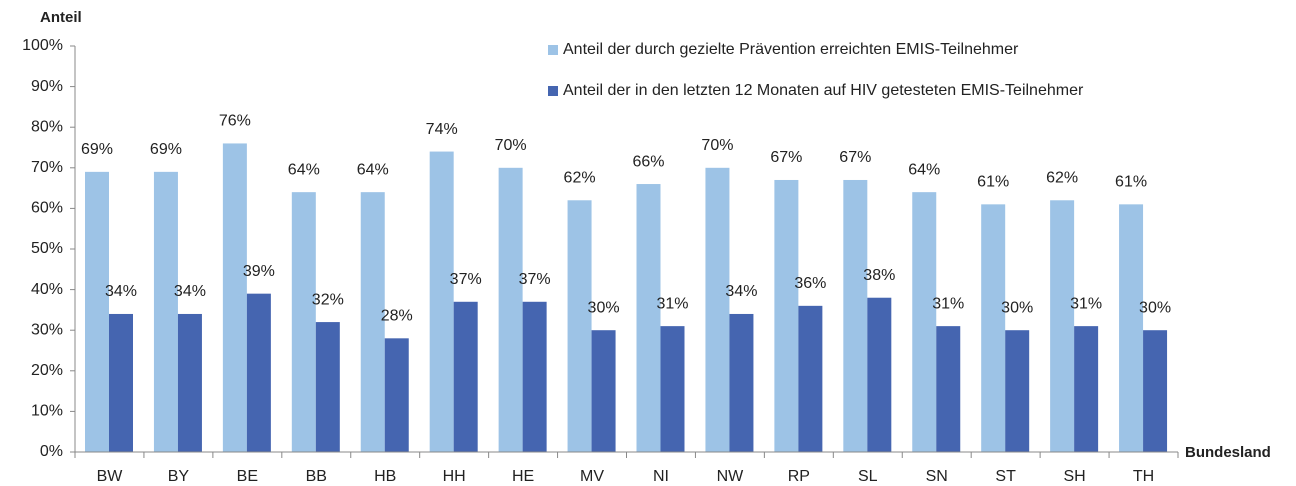 This screenshot has width=1296, height=486. Describe the element at coordinates (47, 86) in the screenshot. I see `y-tick-label: 90%` at that location.